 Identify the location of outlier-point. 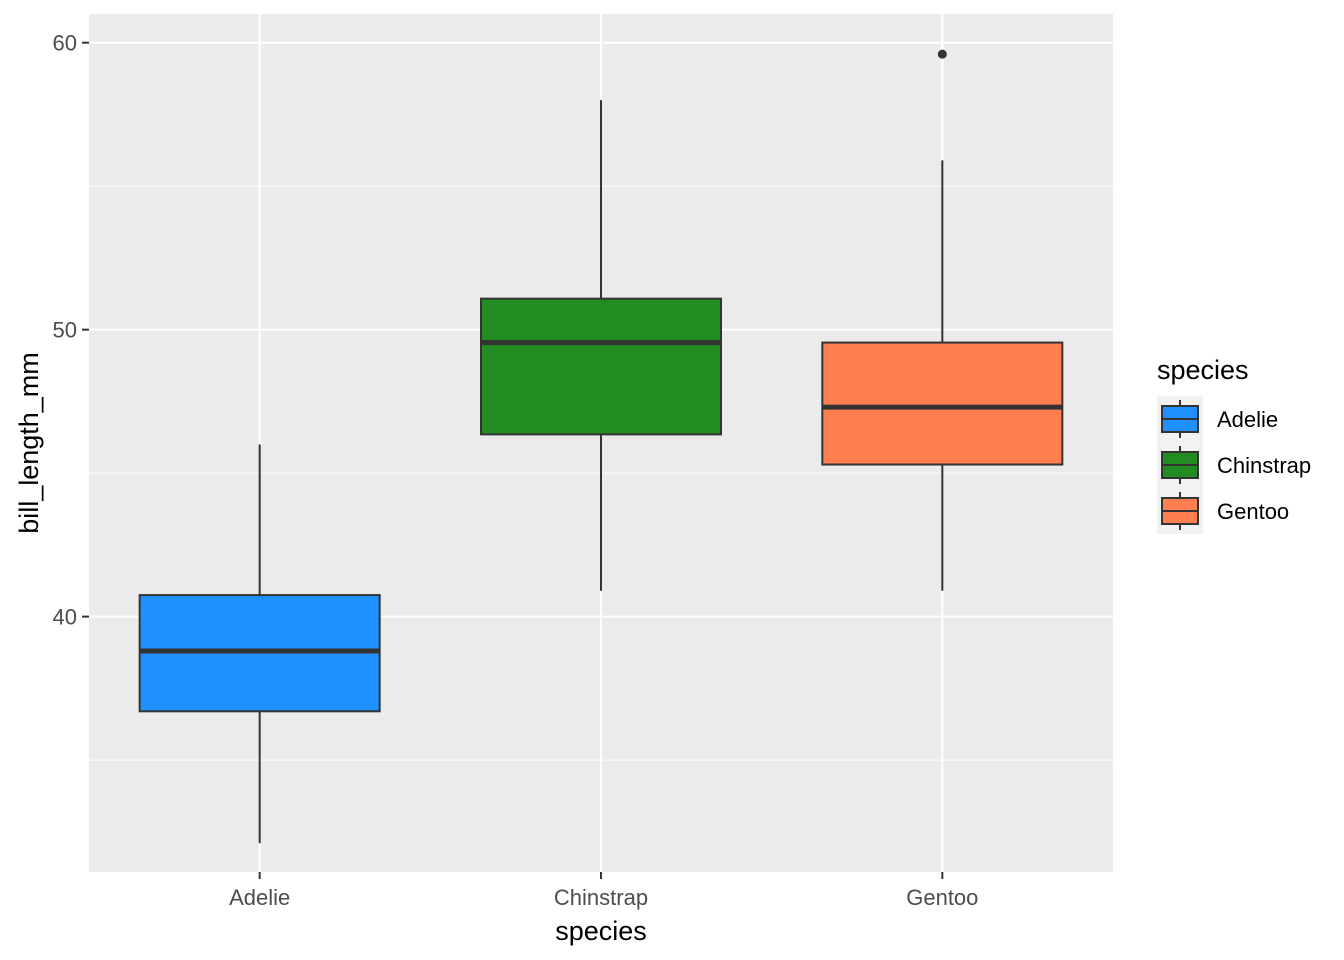
(942, 54).